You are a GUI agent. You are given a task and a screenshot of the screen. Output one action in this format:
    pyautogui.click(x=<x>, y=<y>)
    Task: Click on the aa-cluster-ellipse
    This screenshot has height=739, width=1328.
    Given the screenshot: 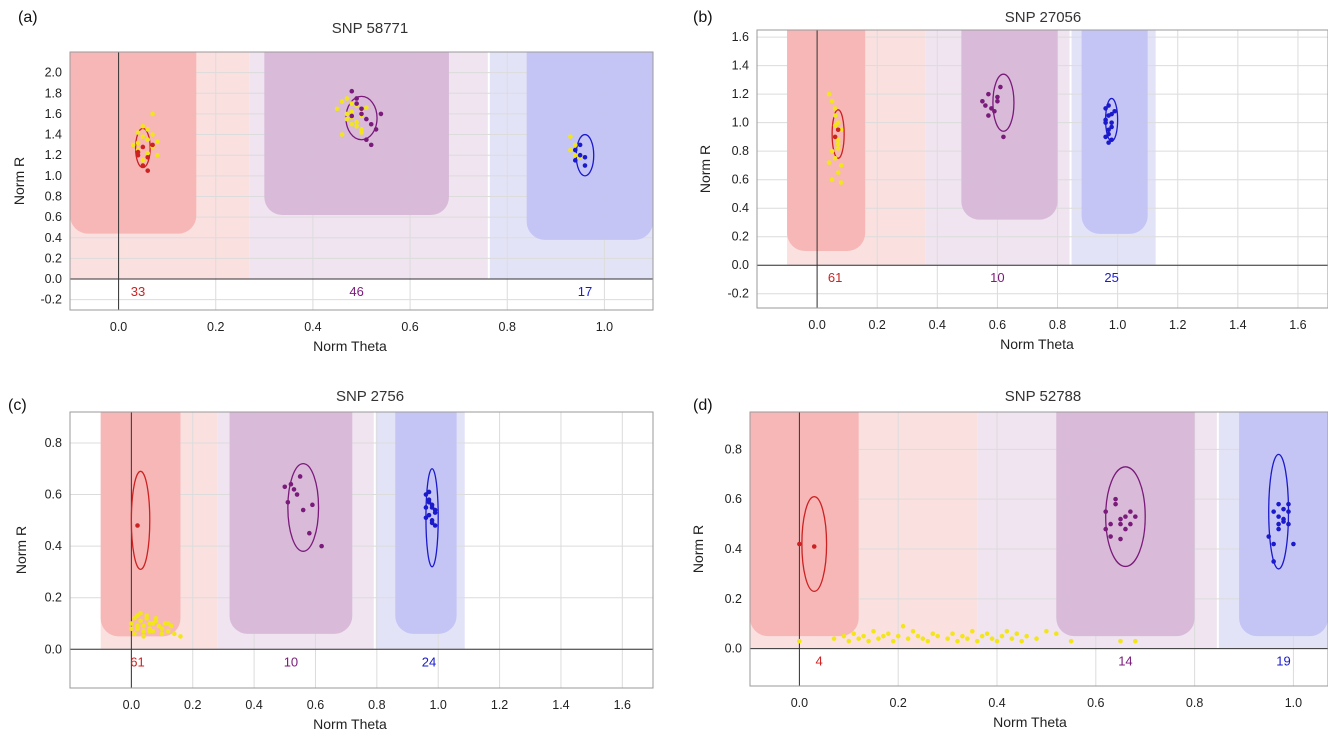 What is the action you would take?
    pyautogui.click(x=140, y=520)
    